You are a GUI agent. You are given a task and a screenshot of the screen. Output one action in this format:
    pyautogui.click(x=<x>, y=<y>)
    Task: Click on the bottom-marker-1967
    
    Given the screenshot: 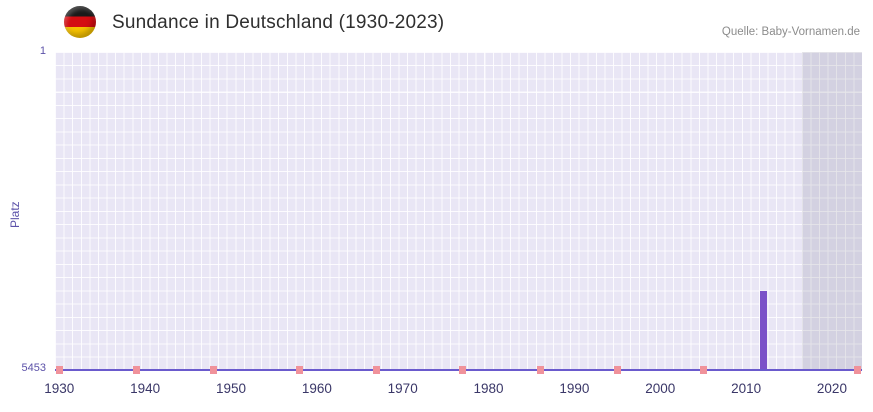 What is the action you would take?
    pyautogui.click(x=377, y=370)
    